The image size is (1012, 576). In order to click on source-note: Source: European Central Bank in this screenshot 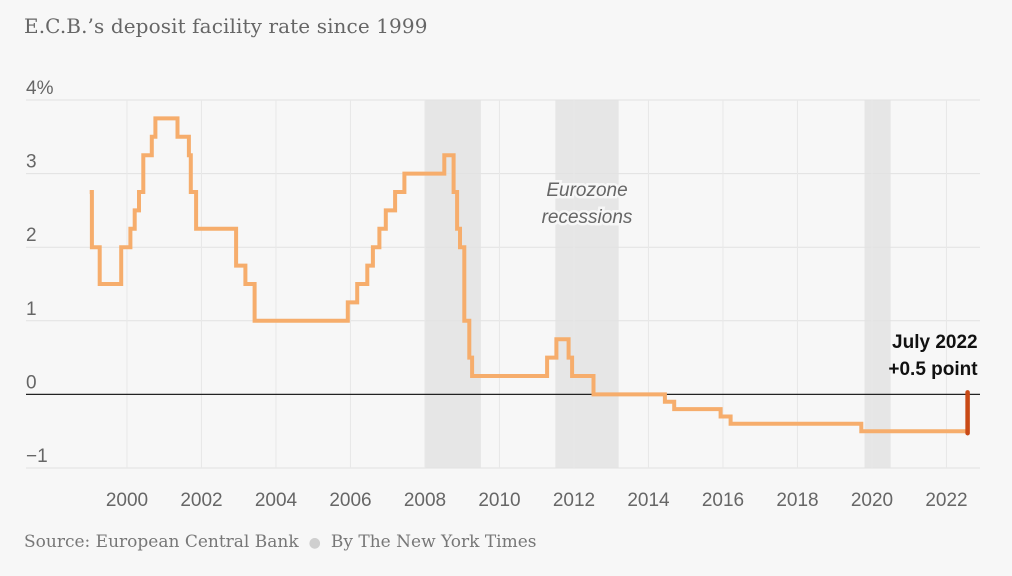, I will do `click(161, 542)`.